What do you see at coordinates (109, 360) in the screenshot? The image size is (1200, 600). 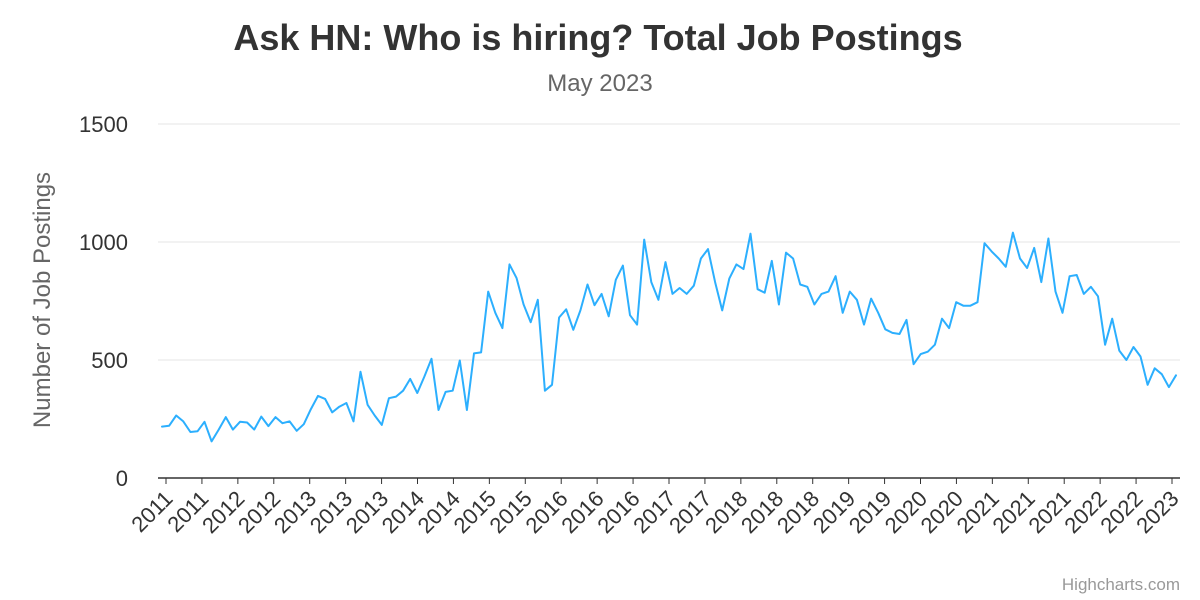 I see `y-tick-label: 500` at bounding box center [109, 360].